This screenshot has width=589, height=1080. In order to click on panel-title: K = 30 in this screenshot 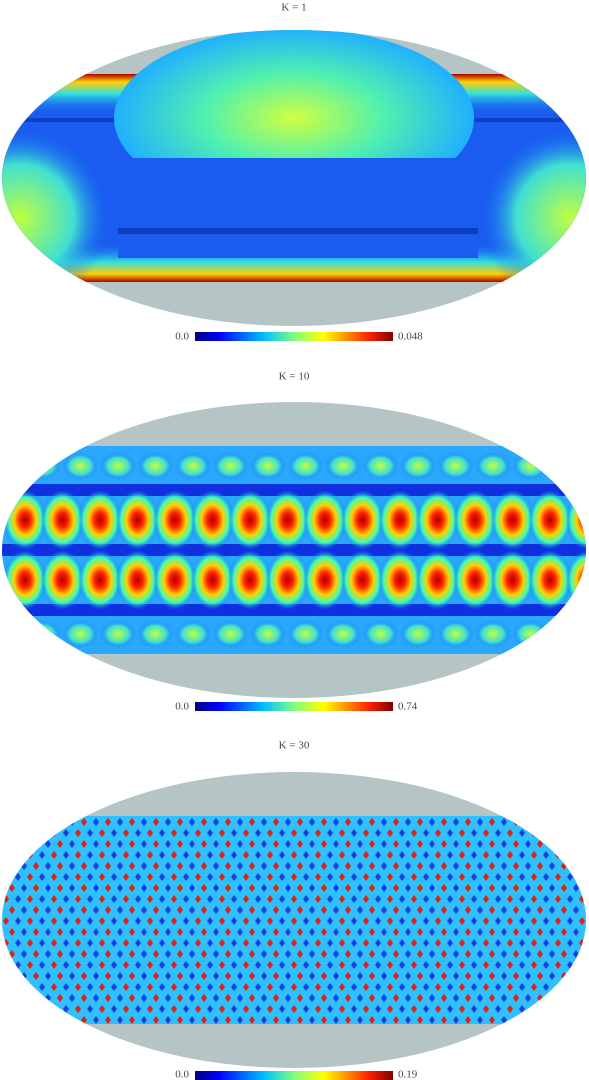, I will do `click(294, 746)`.